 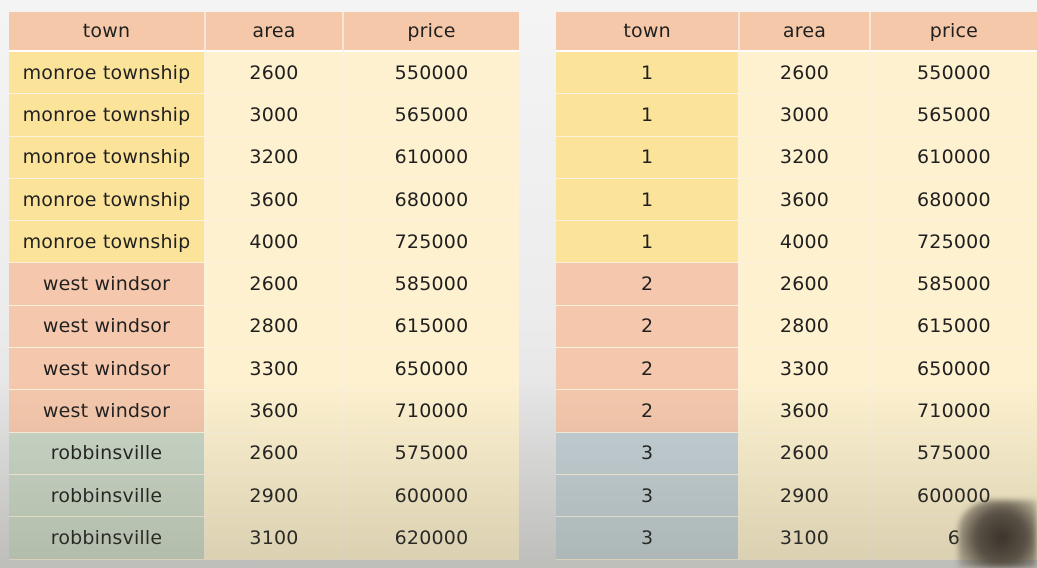 I want to click on table-row: 1 3000 565000, so click(x=796, y=115).